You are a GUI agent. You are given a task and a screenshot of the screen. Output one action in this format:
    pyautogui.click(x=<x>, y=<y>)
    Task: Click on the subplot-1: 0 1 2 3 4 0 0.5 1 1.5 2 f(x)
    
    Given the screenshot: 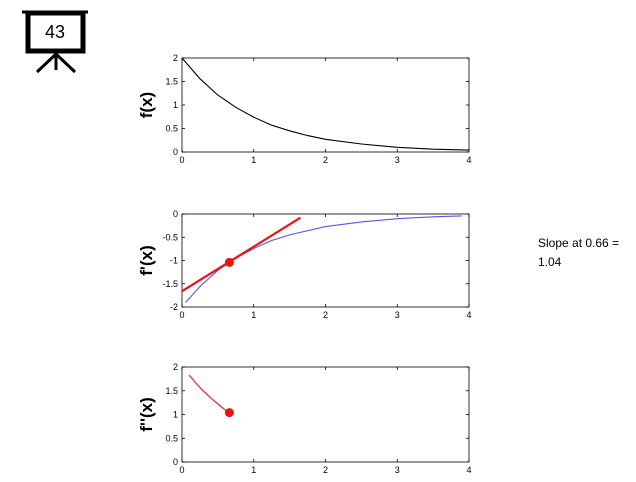 What is the action you would take?
    pyautogui.click(x=304, y=109)
    